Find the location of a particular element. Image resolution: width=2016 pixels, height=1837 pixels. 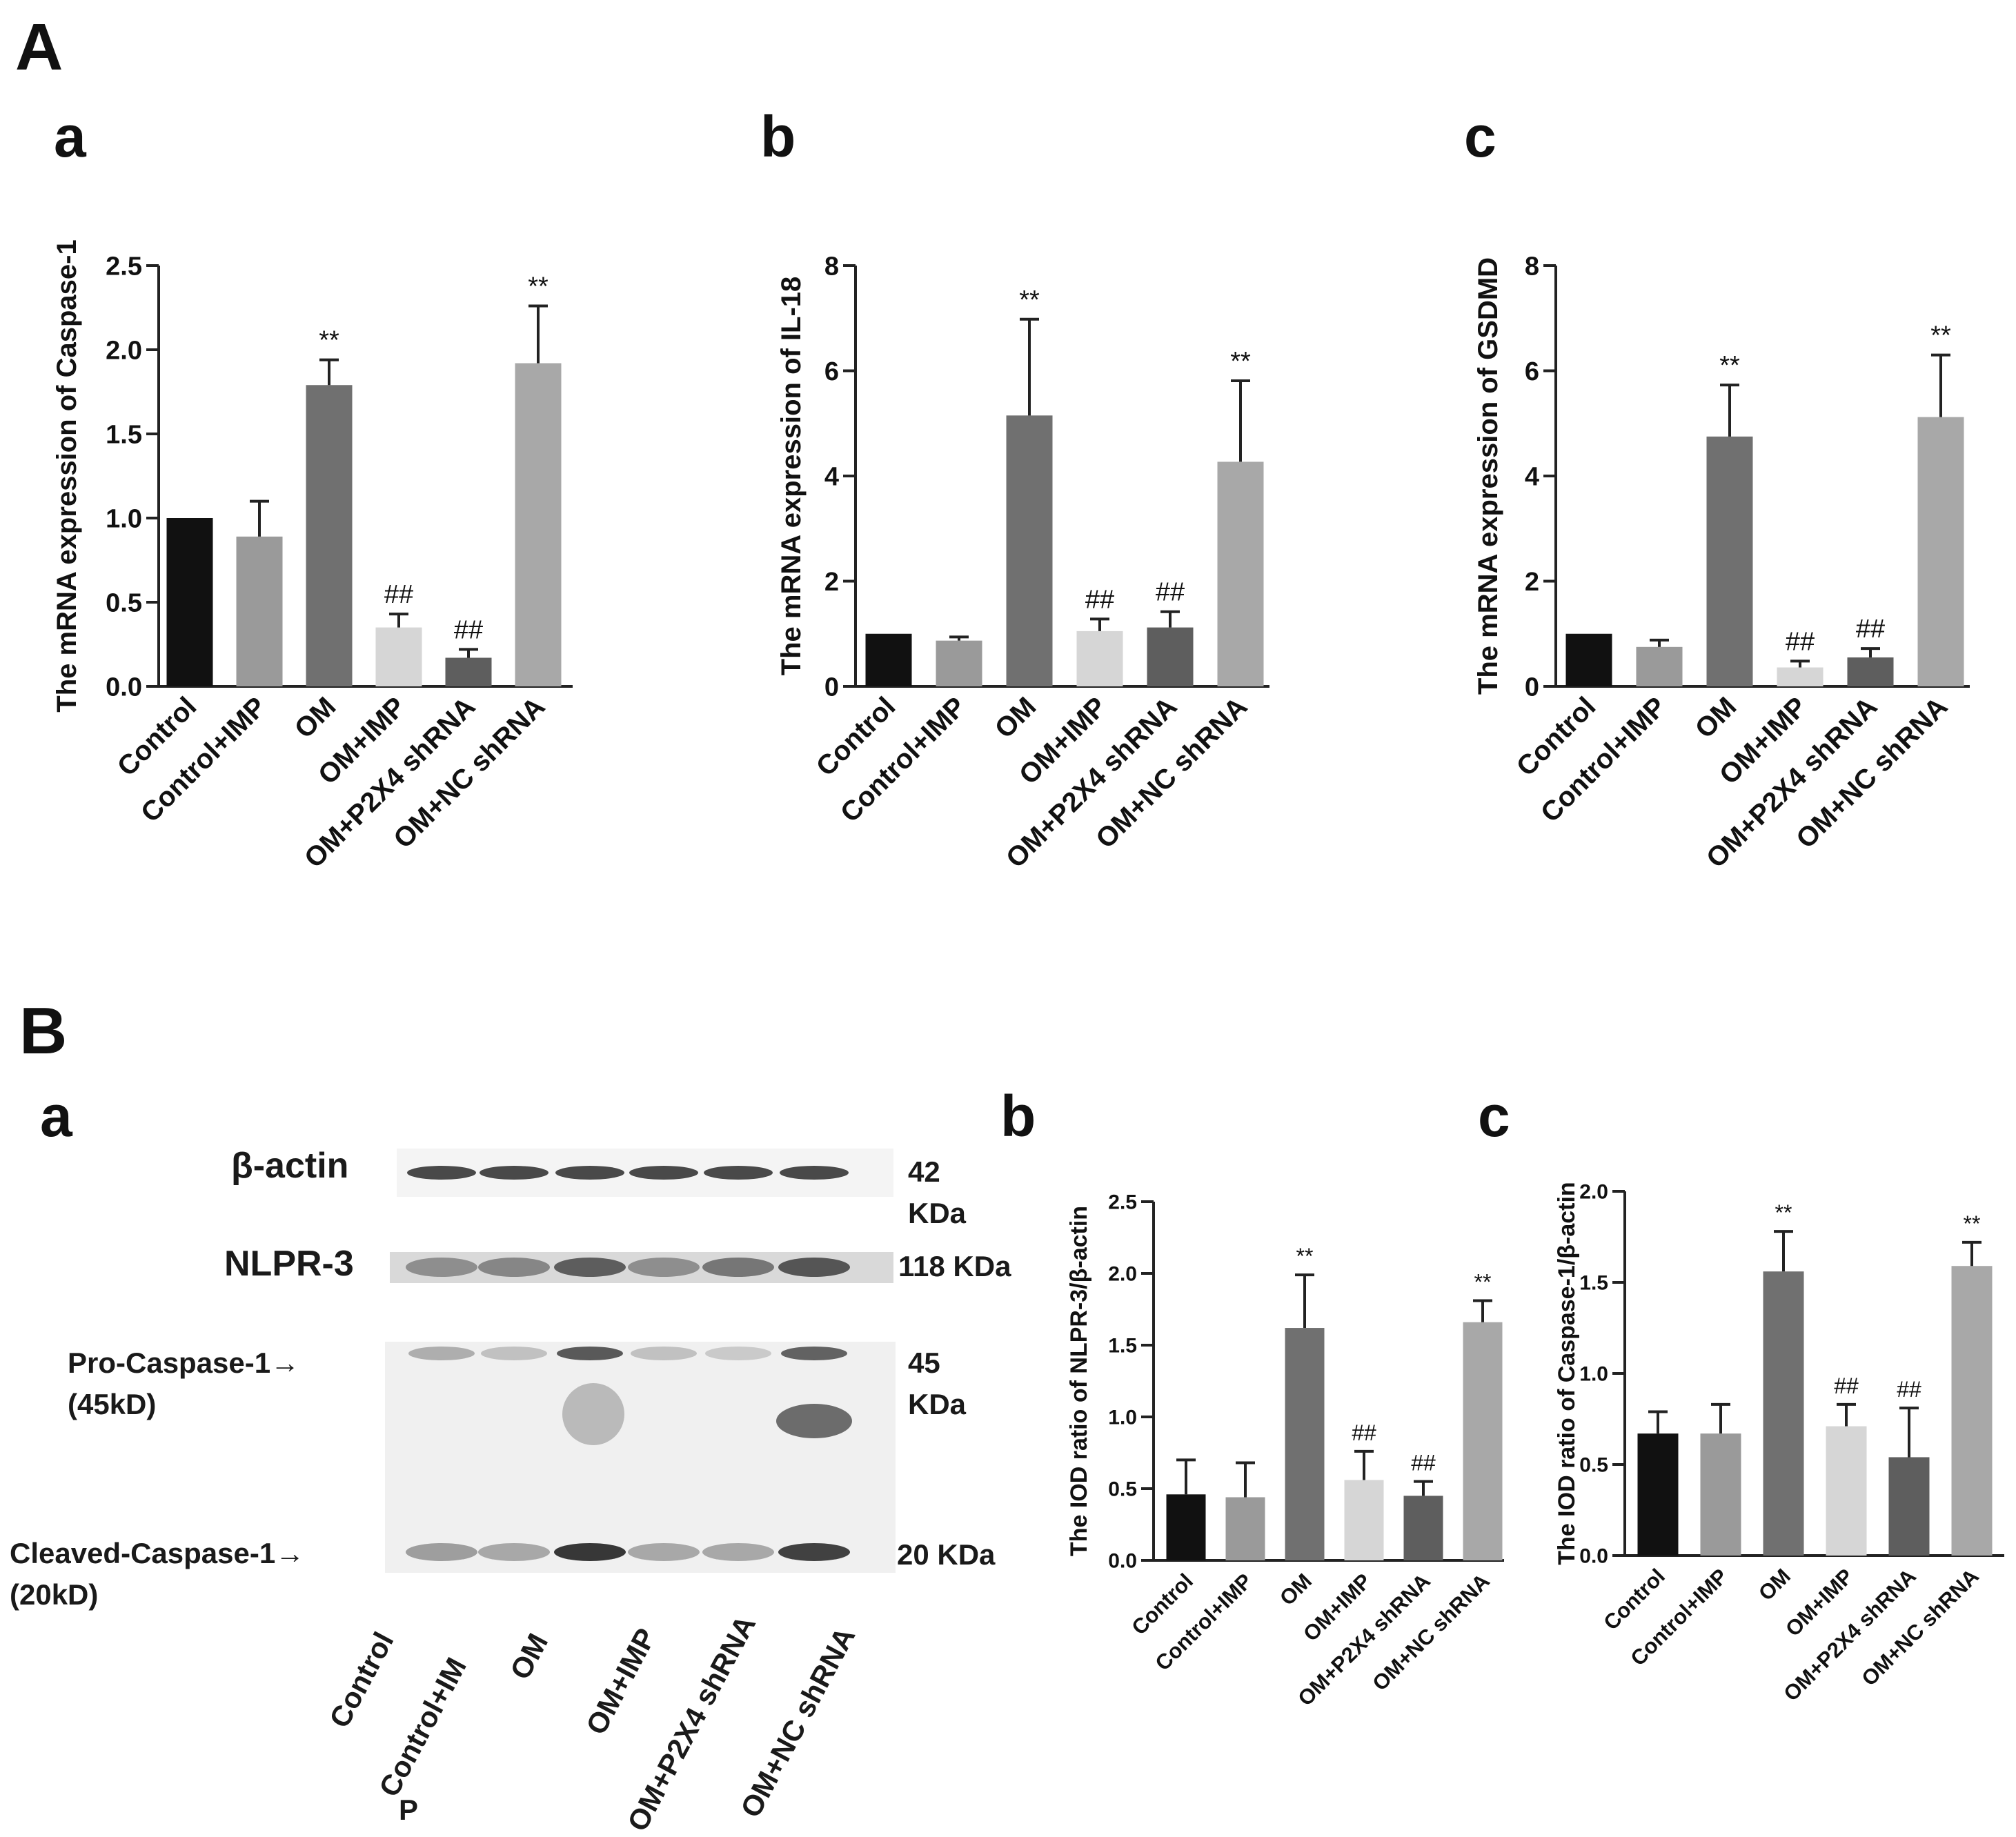

panel-ab-label: b is located at coordinates (778, 137).